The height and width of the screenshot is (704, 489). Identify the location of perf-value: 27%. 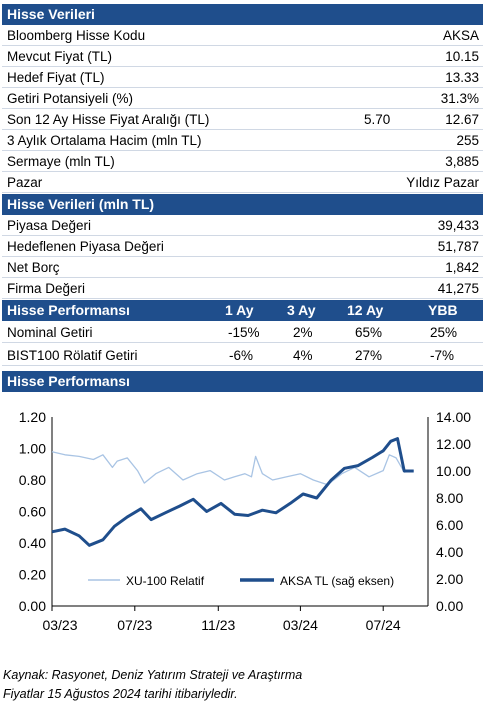
(369, 355).